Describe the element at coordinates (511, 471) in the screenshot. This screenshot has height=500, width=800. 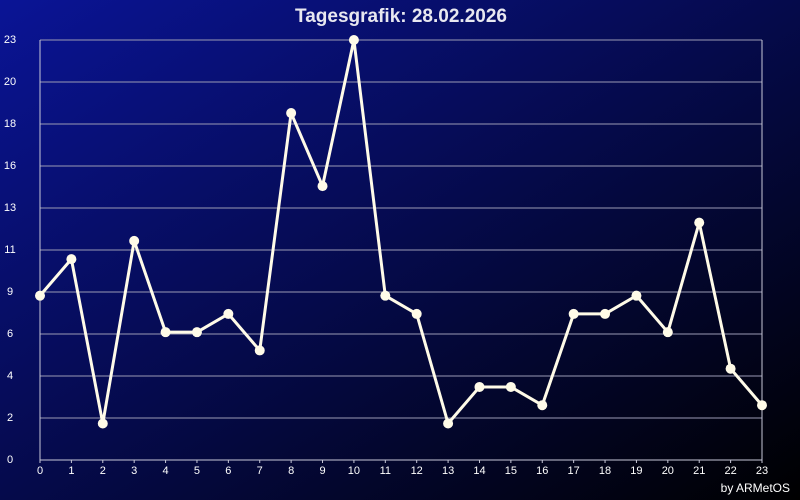
I see `x-tick-label: 15` at that location.